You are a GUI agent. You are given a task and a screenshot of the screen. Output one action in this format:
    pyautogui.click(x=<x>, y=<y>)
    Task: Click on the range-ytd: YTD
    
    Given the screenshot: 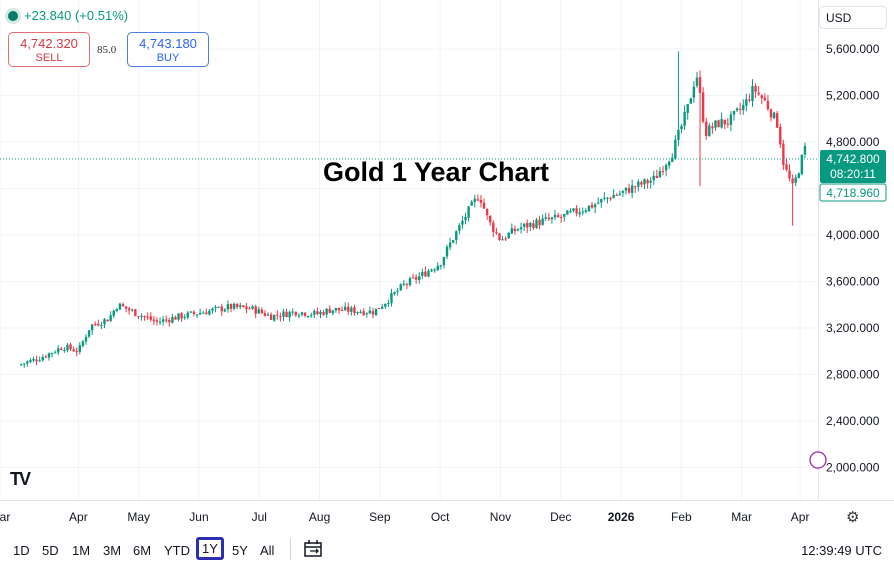 What is the action you would take?
    pyautogui.click(x=177, y=550)
    